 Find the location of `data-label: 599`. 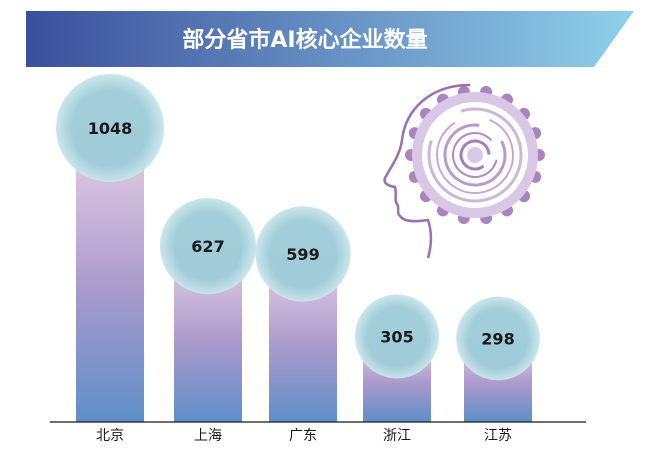

data-label: 599 is located at coordinates (302, 254).